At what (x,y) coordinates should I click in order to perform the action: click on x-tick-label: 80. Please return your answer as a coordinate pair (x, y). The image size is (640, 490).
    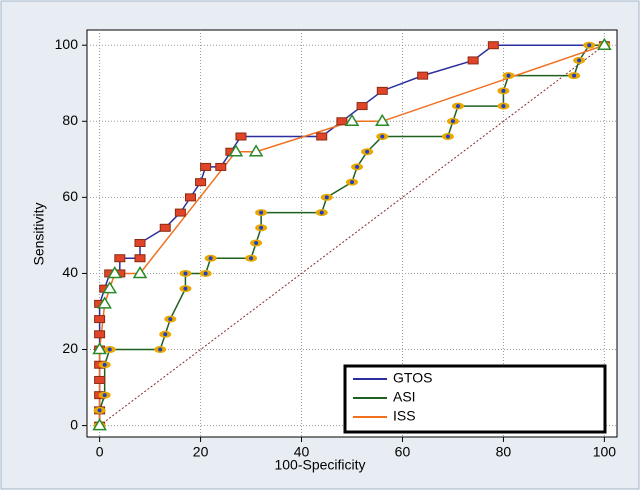
    Looking at the image, I should click on (504, 452).